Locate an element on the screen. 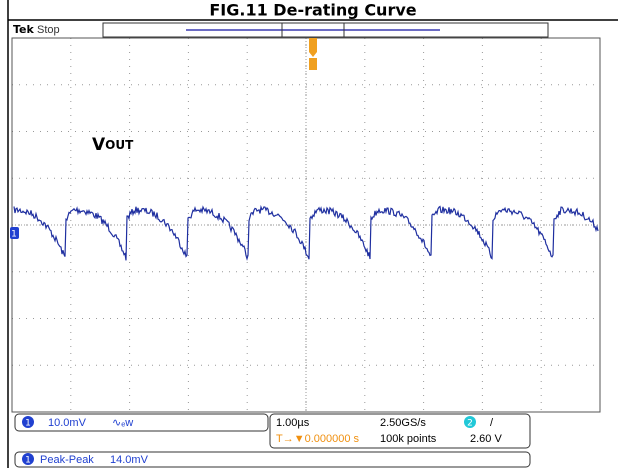 The height and width of the screenshot is (468, 618). channel-marker is located at coordinates (14, 233).